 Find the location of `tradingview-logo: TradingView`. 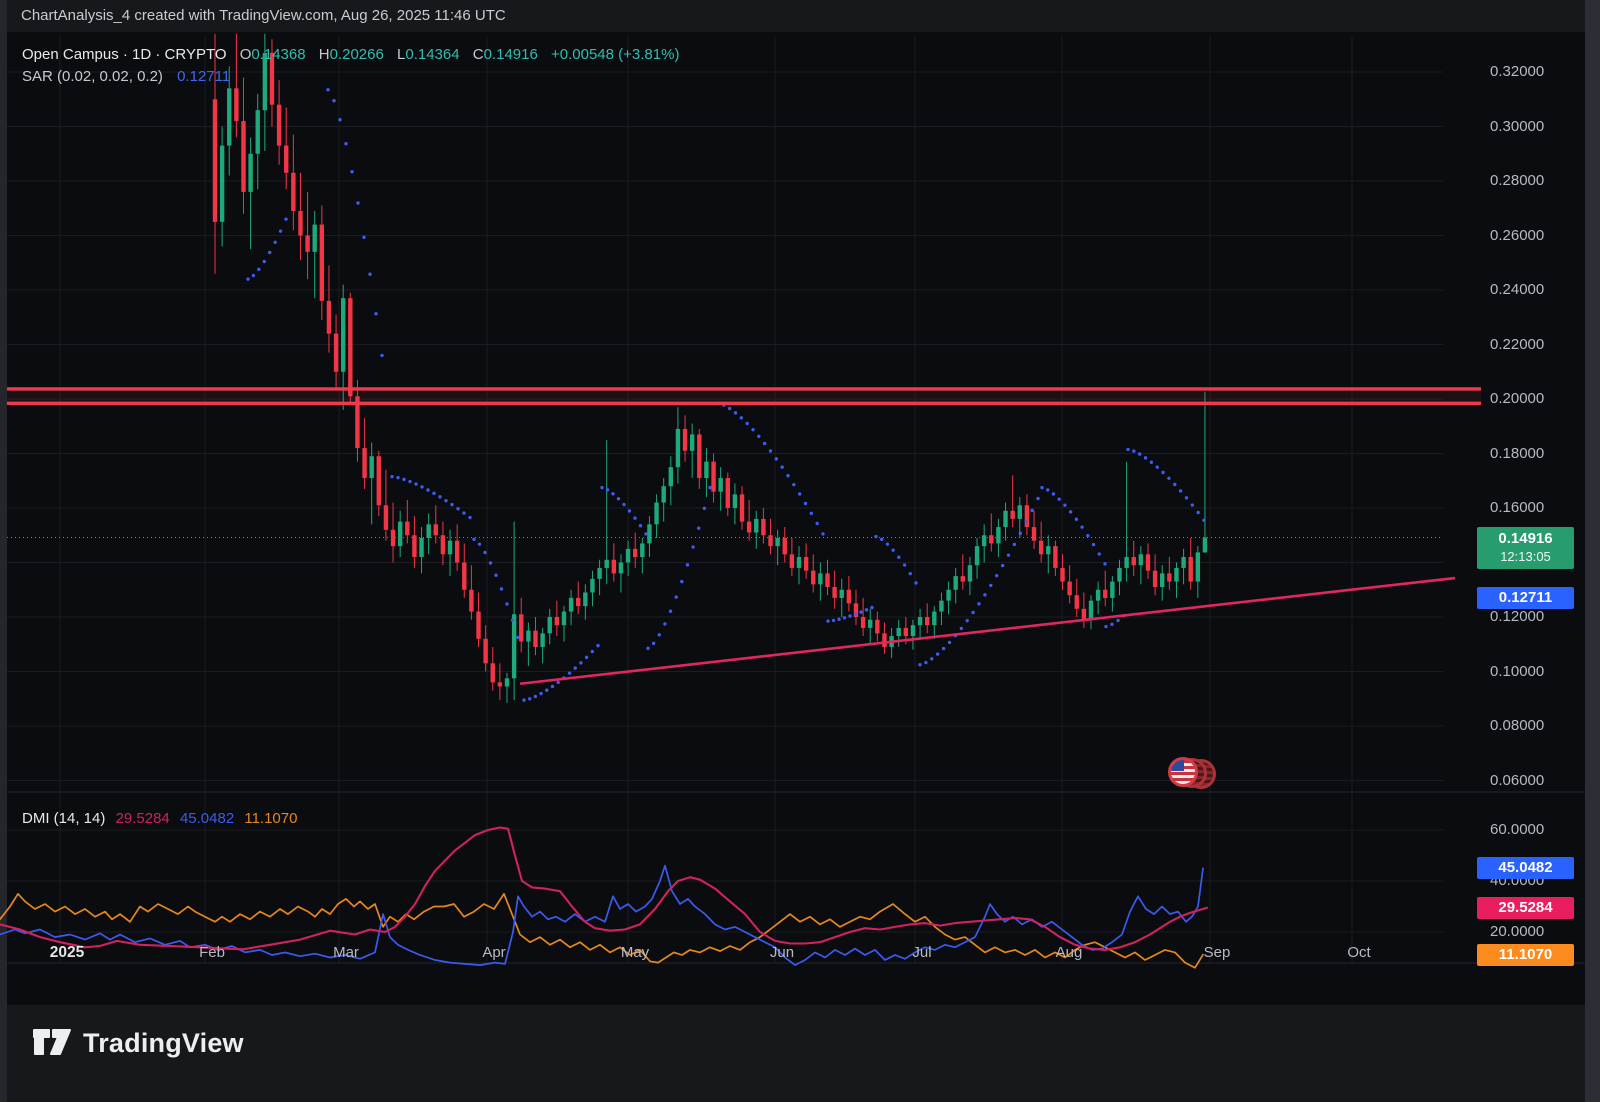

tradingview-logo: TradingView is located at coordinates (137, 1043).